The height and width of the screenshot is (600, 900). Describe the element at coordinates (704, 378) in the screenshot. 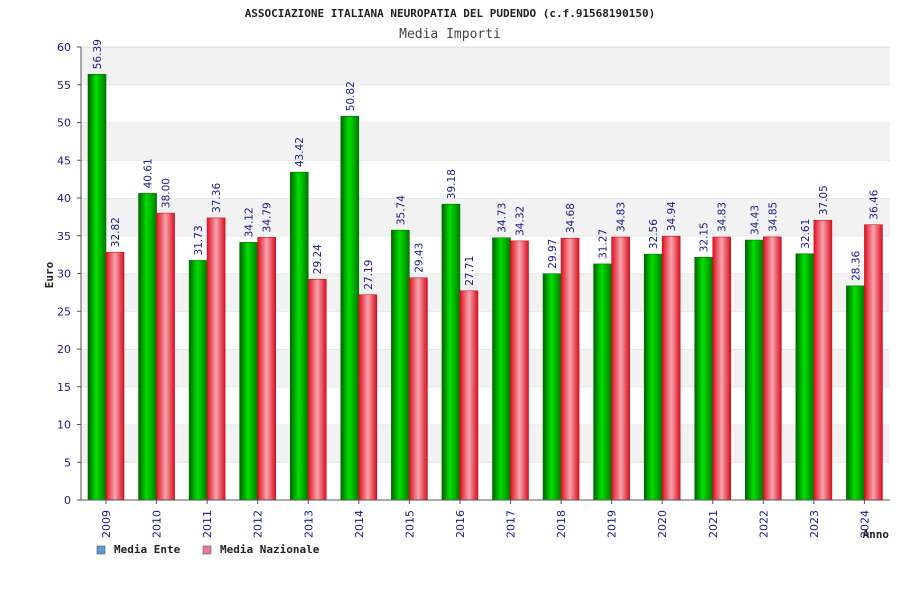

I see `bar-media-ente-2021` at that location.